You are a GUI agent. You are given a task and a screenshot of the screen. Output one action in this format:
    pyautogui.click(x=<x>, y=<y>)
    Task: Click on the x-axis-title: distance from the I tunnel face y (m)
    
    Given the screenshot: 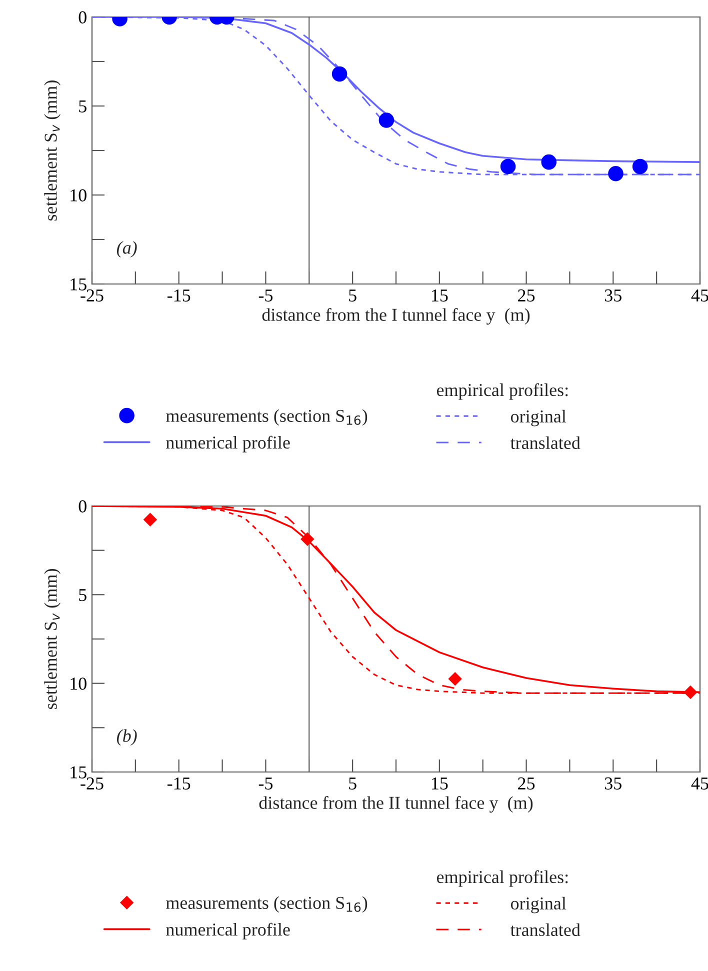 What is the action you would take?
    pyautogui.click(x=396, y=316)
    